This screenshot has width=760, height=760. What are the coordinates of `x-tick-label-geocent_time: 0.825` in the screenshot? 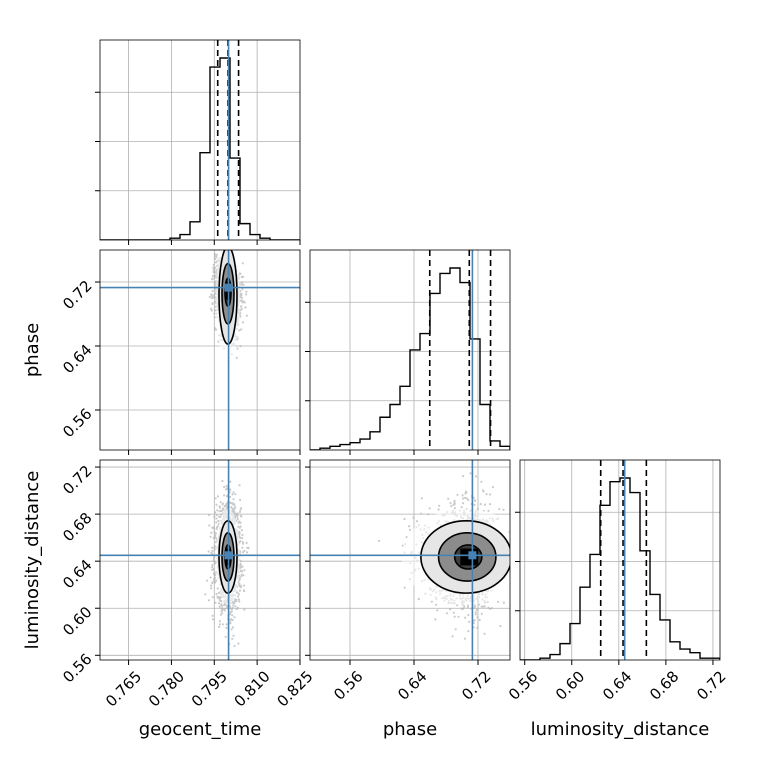 It's located at (295, 688).